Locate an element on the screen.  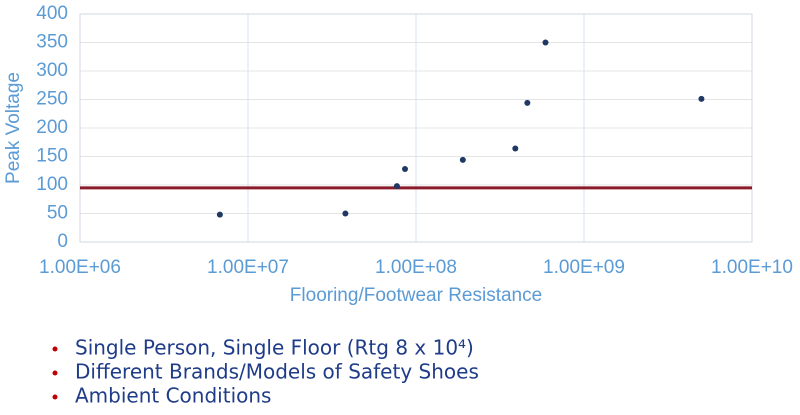
y-tick-label: 100 is located at coordinates (52, 184).